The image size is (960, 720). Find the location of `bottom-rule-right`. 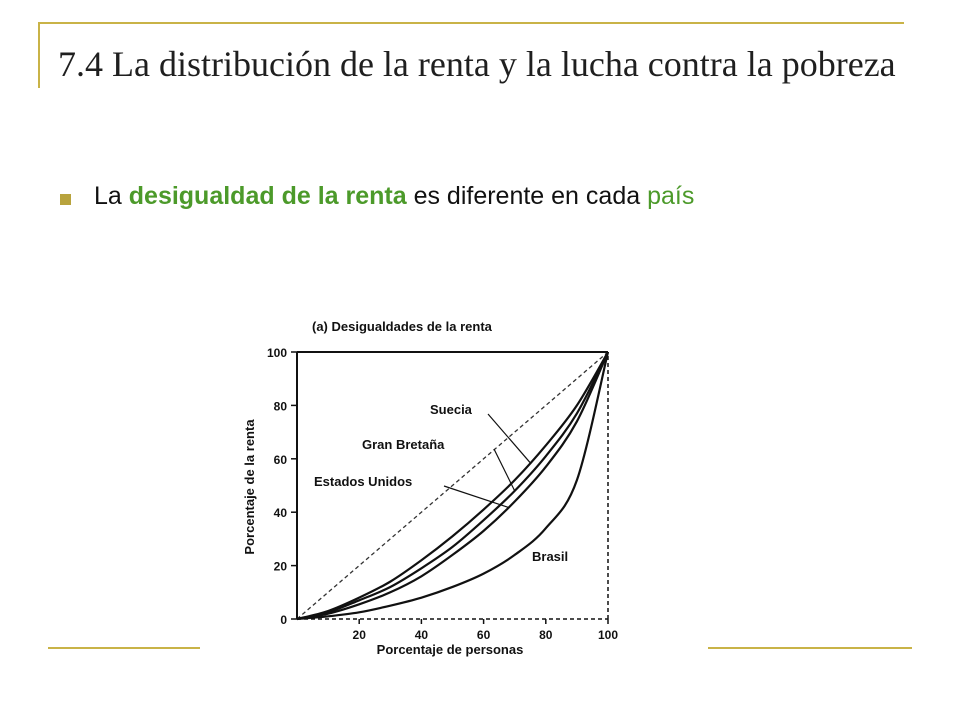

bottom-rule-right is located at coordinates (810, 648).